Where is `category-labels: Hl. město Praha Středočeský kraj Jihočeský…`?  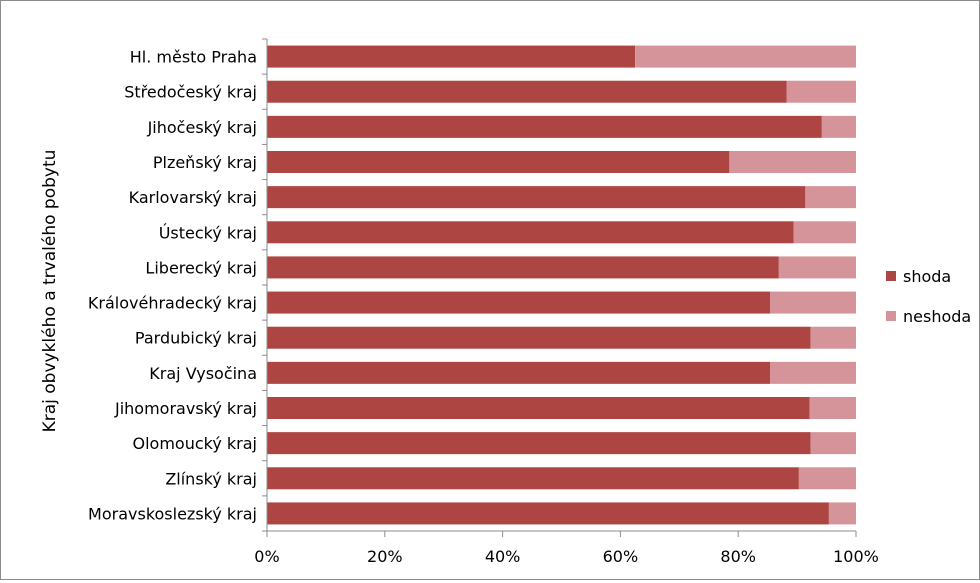
category-labels: Hl. město Praha Středočeský kraj Jihočeský… is located at coordinates (172, 286).